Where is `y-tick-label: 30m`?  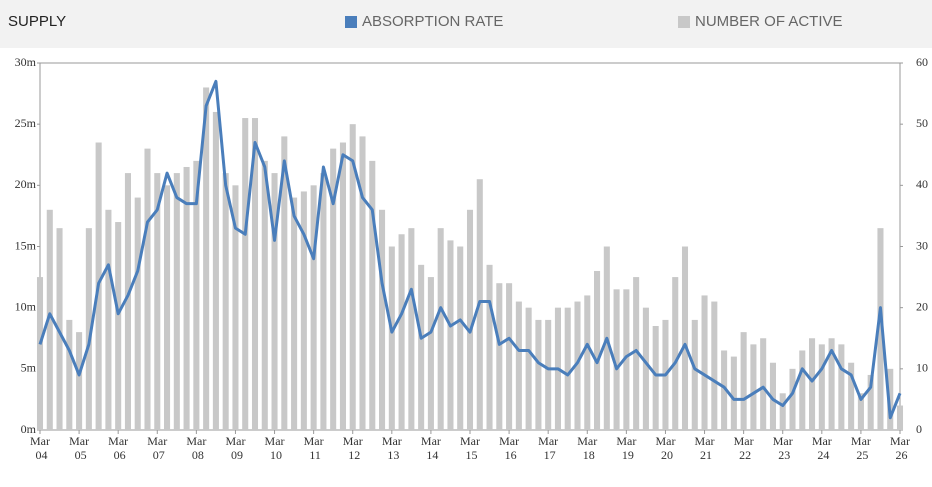
y-tick-label: 30m is located at coordinates (26, 62).